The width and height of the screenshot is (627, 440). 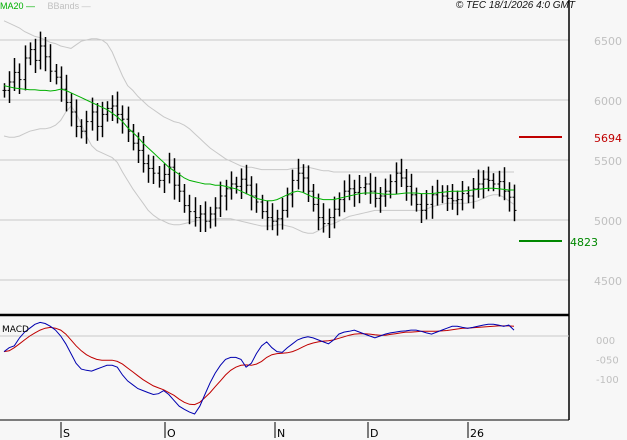 I want to click on price-axis-labels: 4500 5000 5500 6000 6500, so click(x=608, y=161).